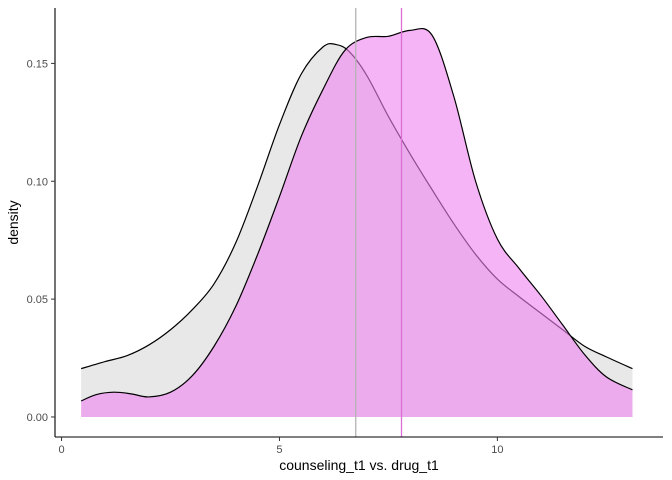 Image resolution: width=672 pixels, height=480 pixels. What do you see at coordinates (37, 418) in the screenshot?
I see `y-tick-label: 0.00` at bounding box center [37, 418].